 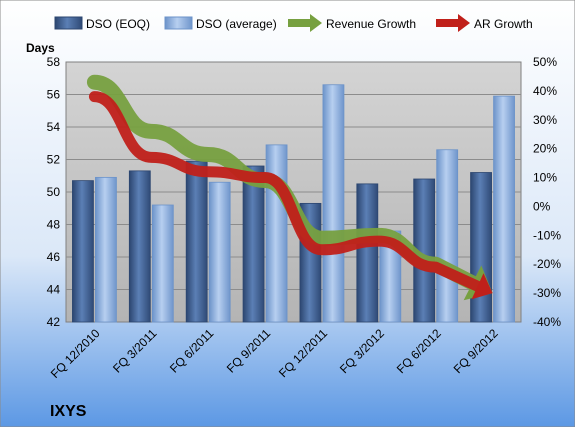 What do you see at coordinates (482, 286) in the screenshot?
I see `arrowhead-ar-growth` at bounding box center [482, 286].